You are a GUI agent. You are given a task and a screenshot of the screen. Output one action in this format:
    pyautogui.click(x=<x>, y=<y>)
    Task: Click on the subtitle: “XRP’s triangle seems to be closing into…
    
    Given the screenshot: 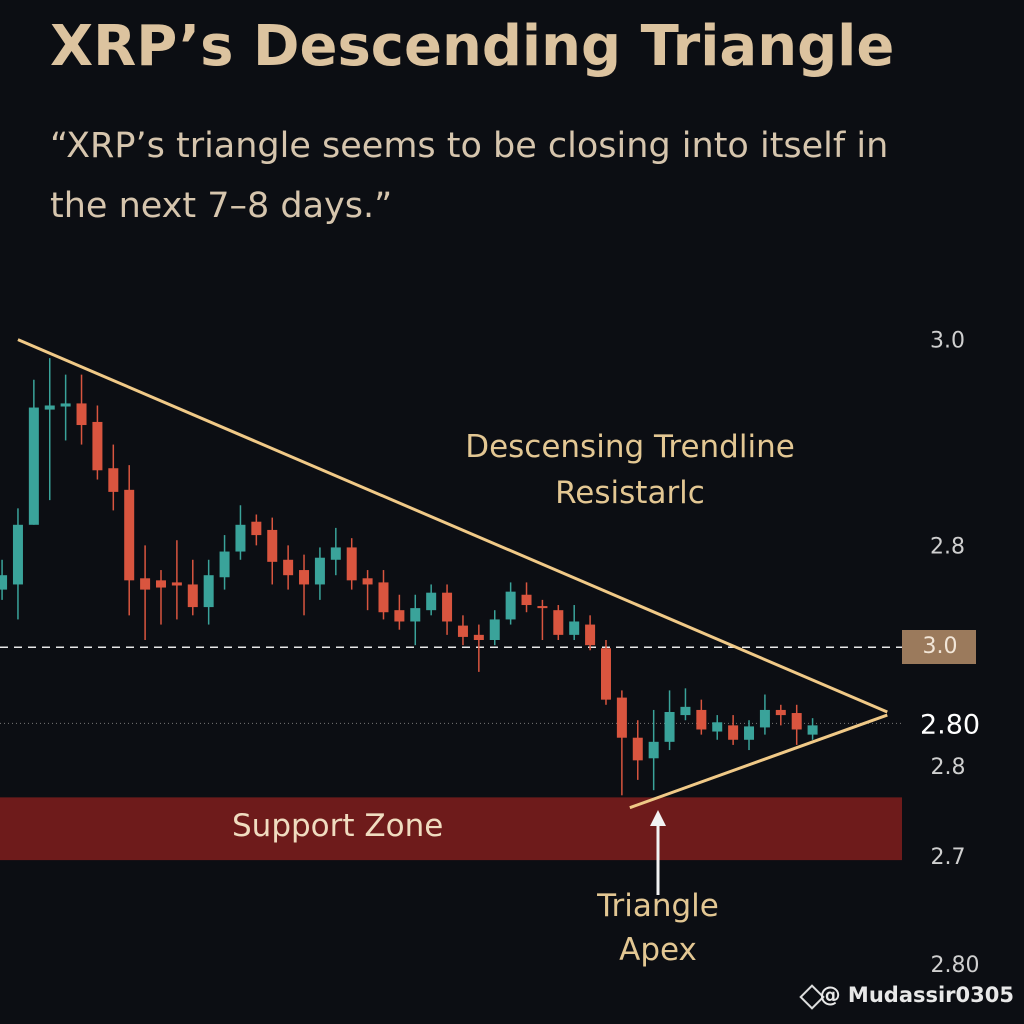 What is the action you would take?
    pyautogui.click(x=469, y=176)
    